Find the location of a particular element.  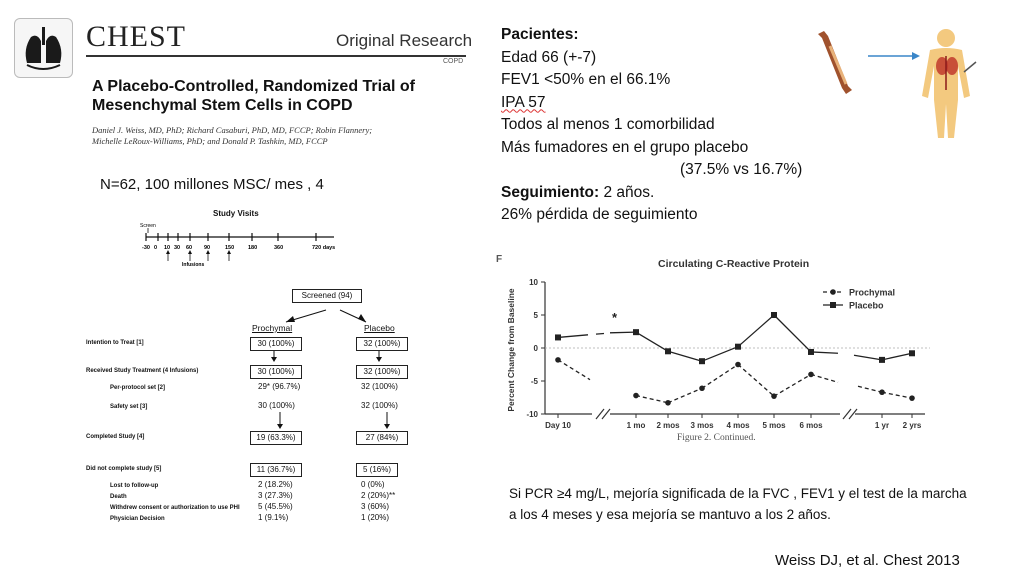

flow-prochymal-value: 19 (63.3%) is located at coordinates (276, 438).